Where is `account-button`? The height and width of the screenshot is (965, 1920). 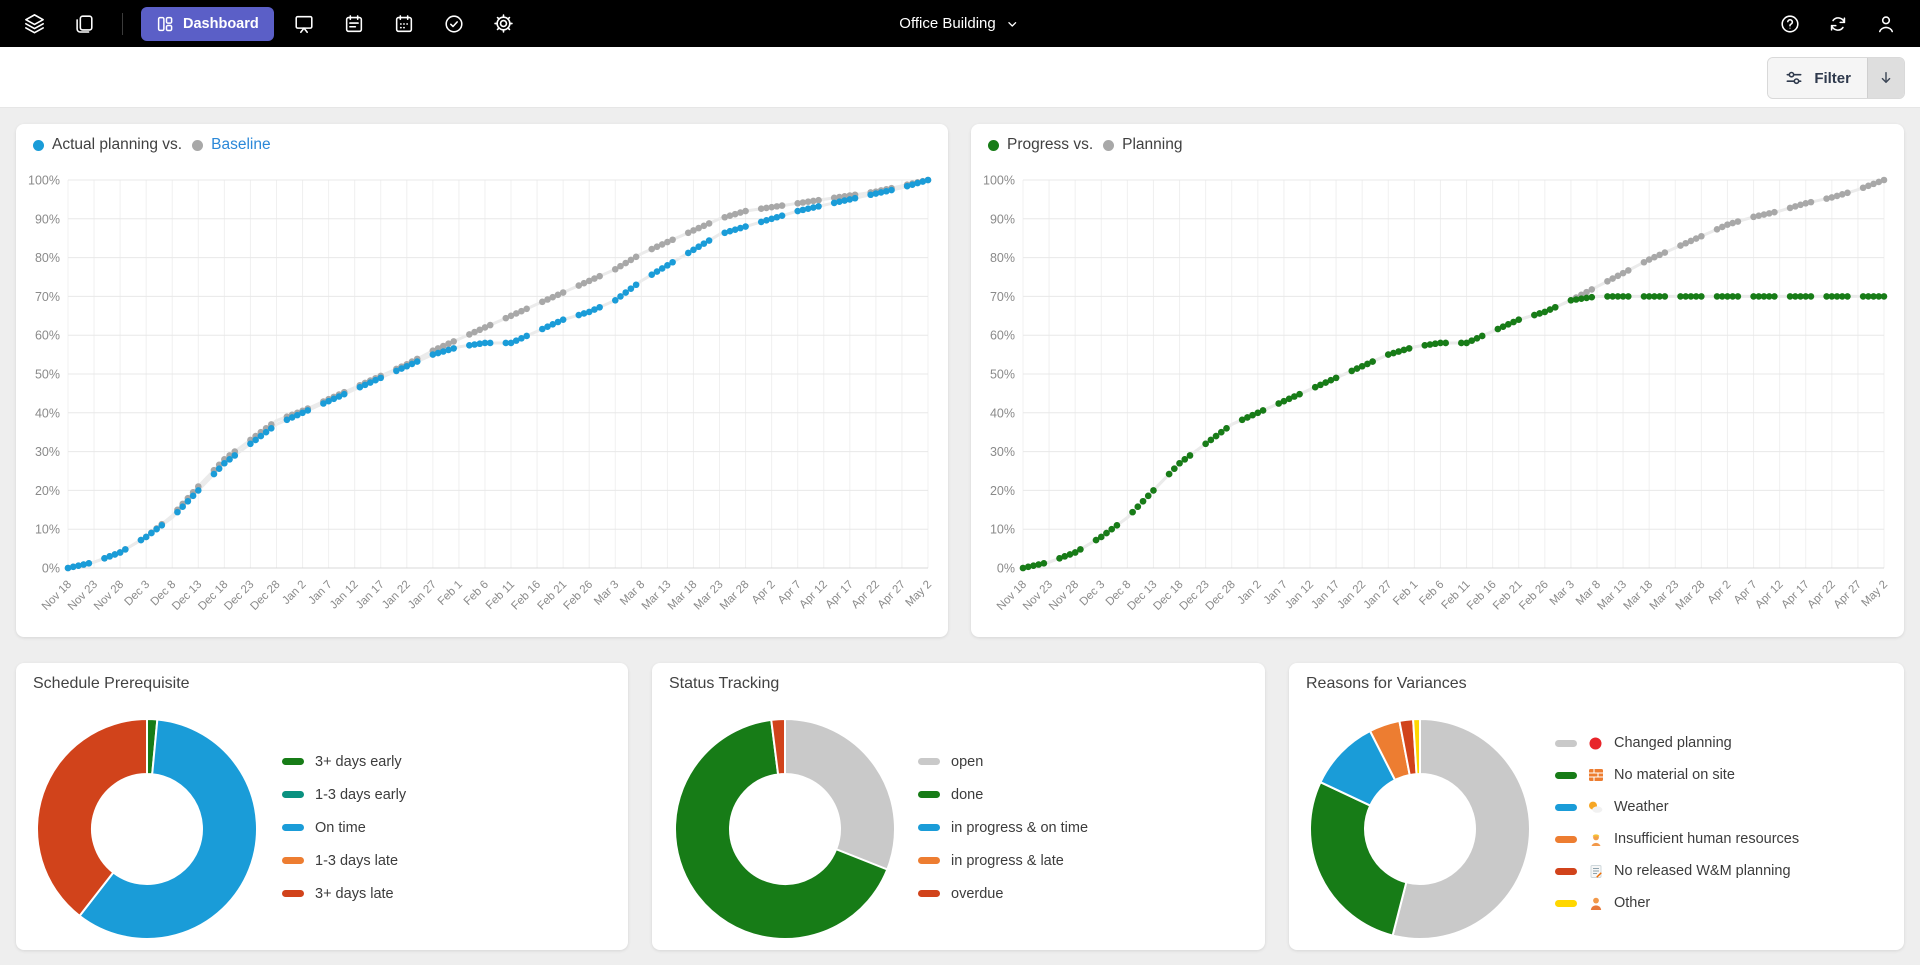
account-button is located at coordinates (1886, 24).